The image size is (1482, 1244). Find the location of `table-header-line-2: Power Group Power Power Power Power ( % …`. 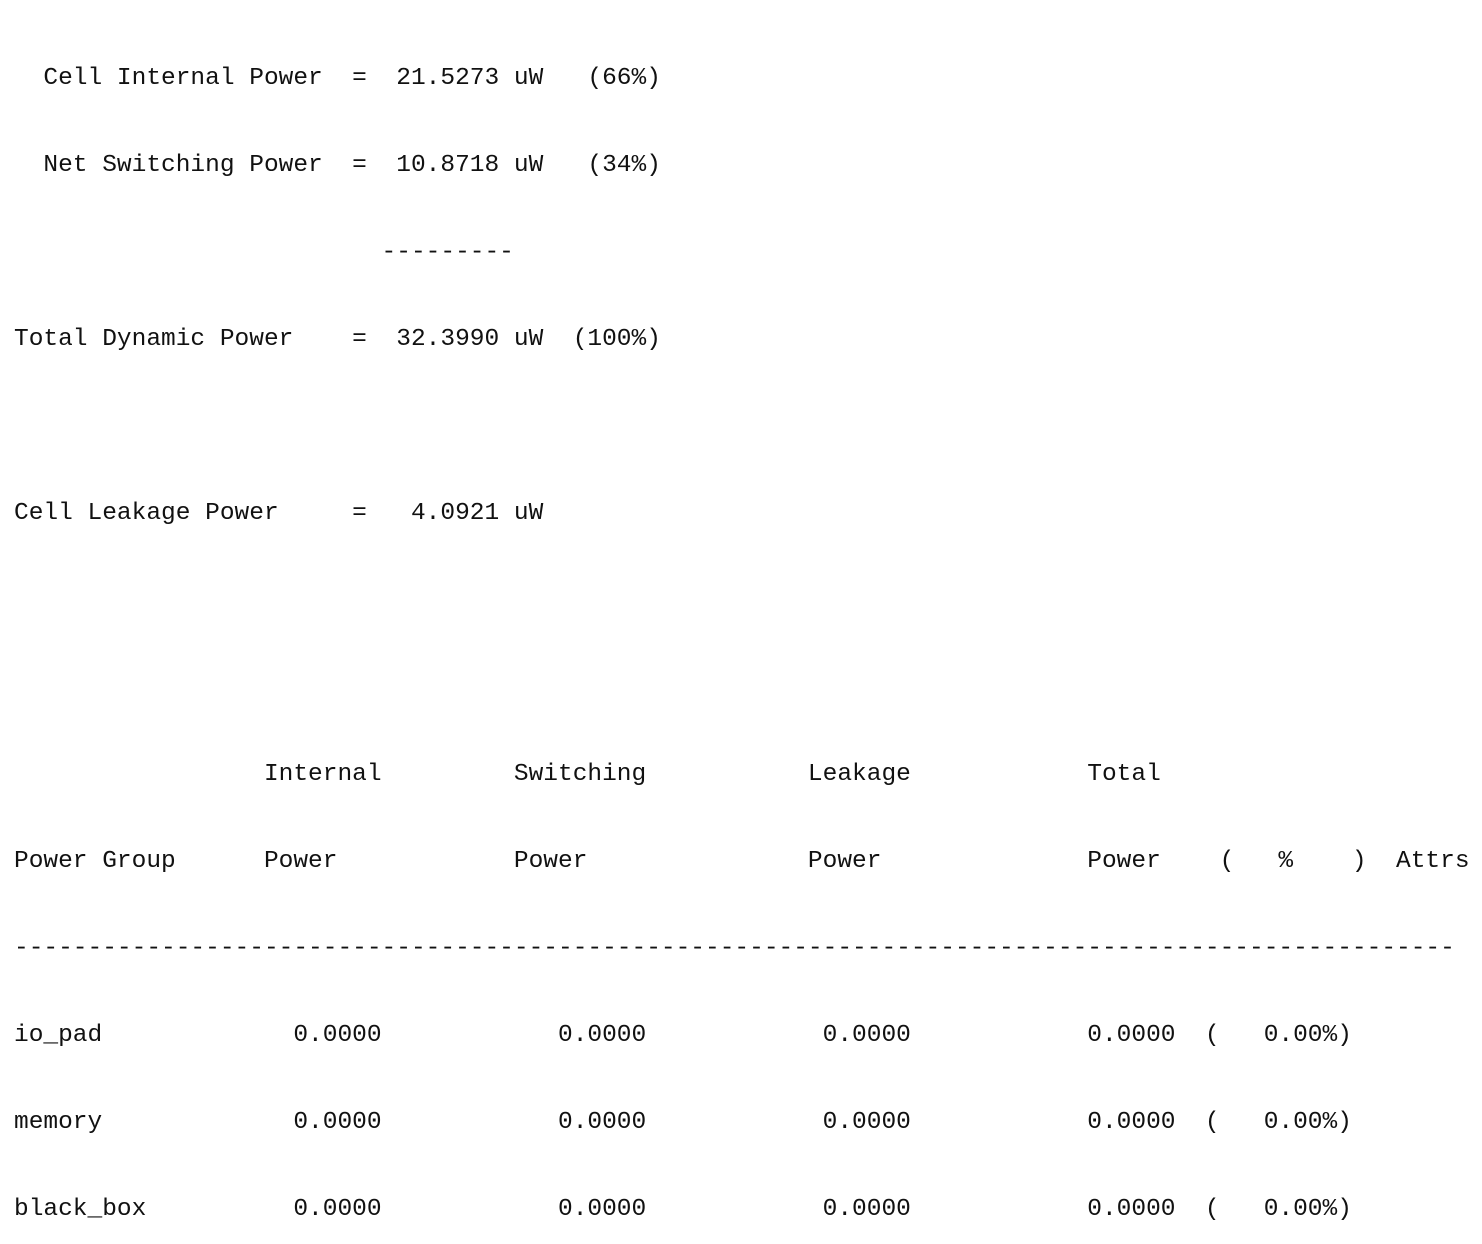

table-header-line-2: Power Group Power Power Power Power ( % … is located at coordinates (742, 861).